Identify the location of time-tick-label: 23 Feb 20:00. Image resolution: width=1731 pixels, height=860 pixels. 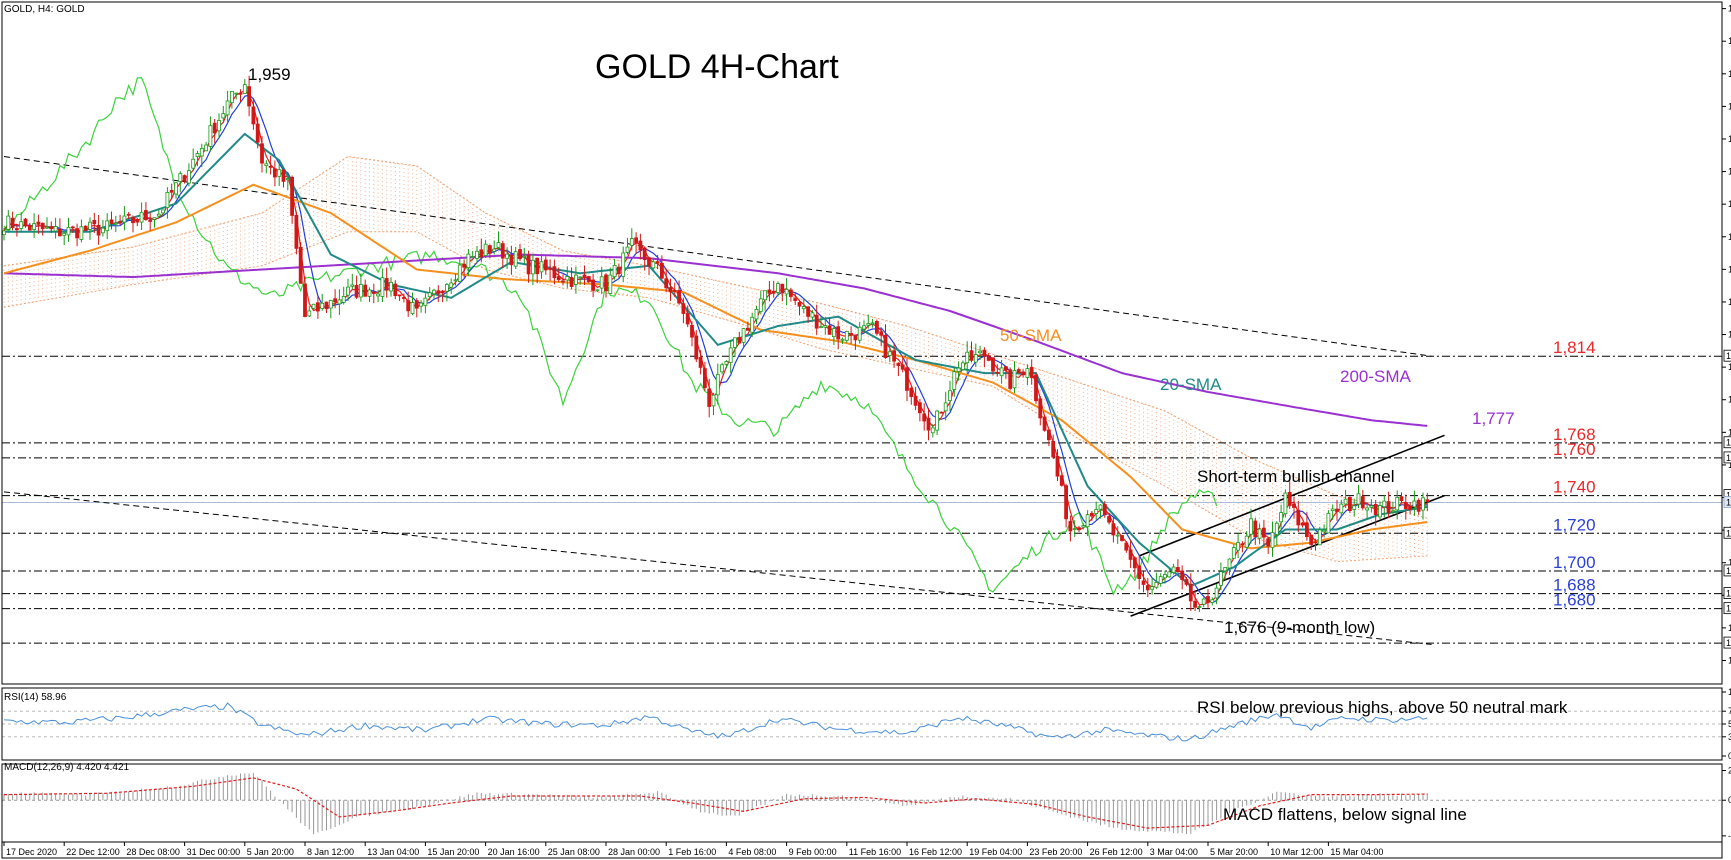
(1055, 852).